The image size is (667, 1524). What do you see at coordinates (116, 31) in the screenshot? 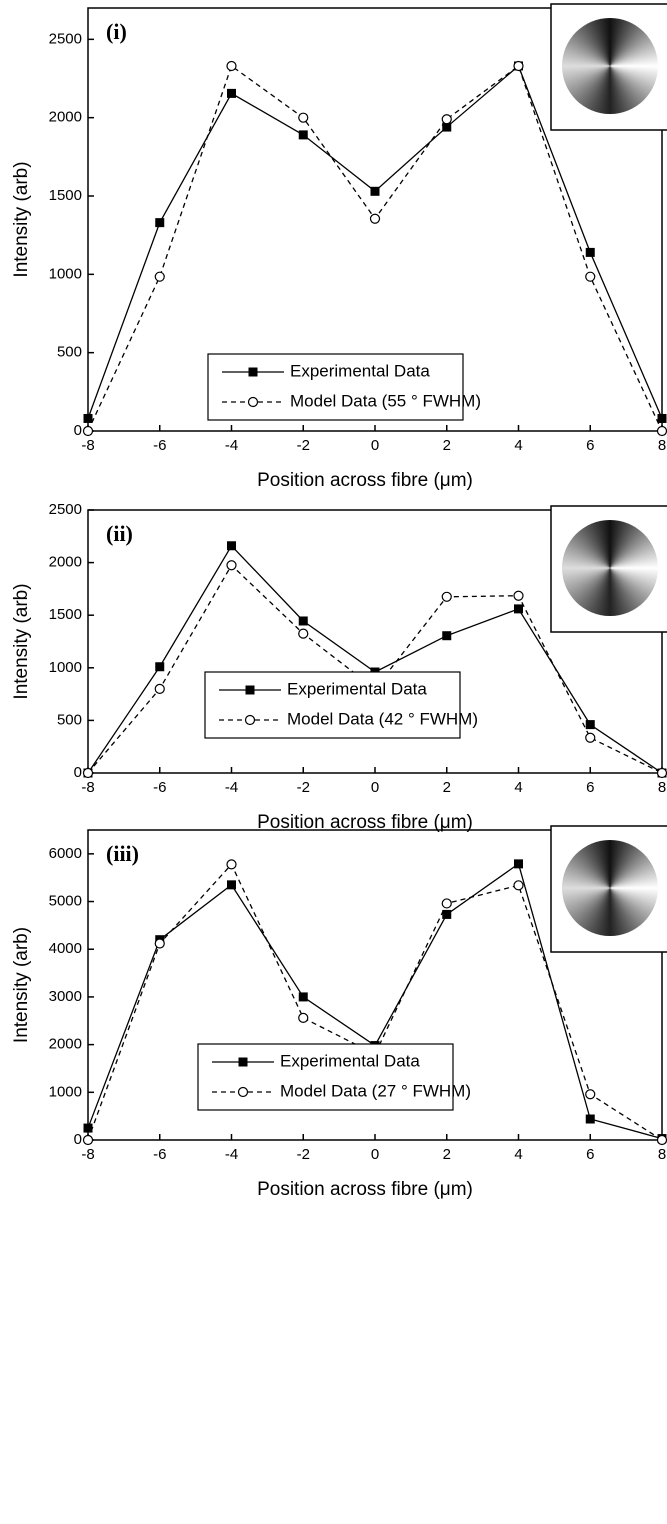
I see `panel-label: (i)` at bounding box center [116, 31].